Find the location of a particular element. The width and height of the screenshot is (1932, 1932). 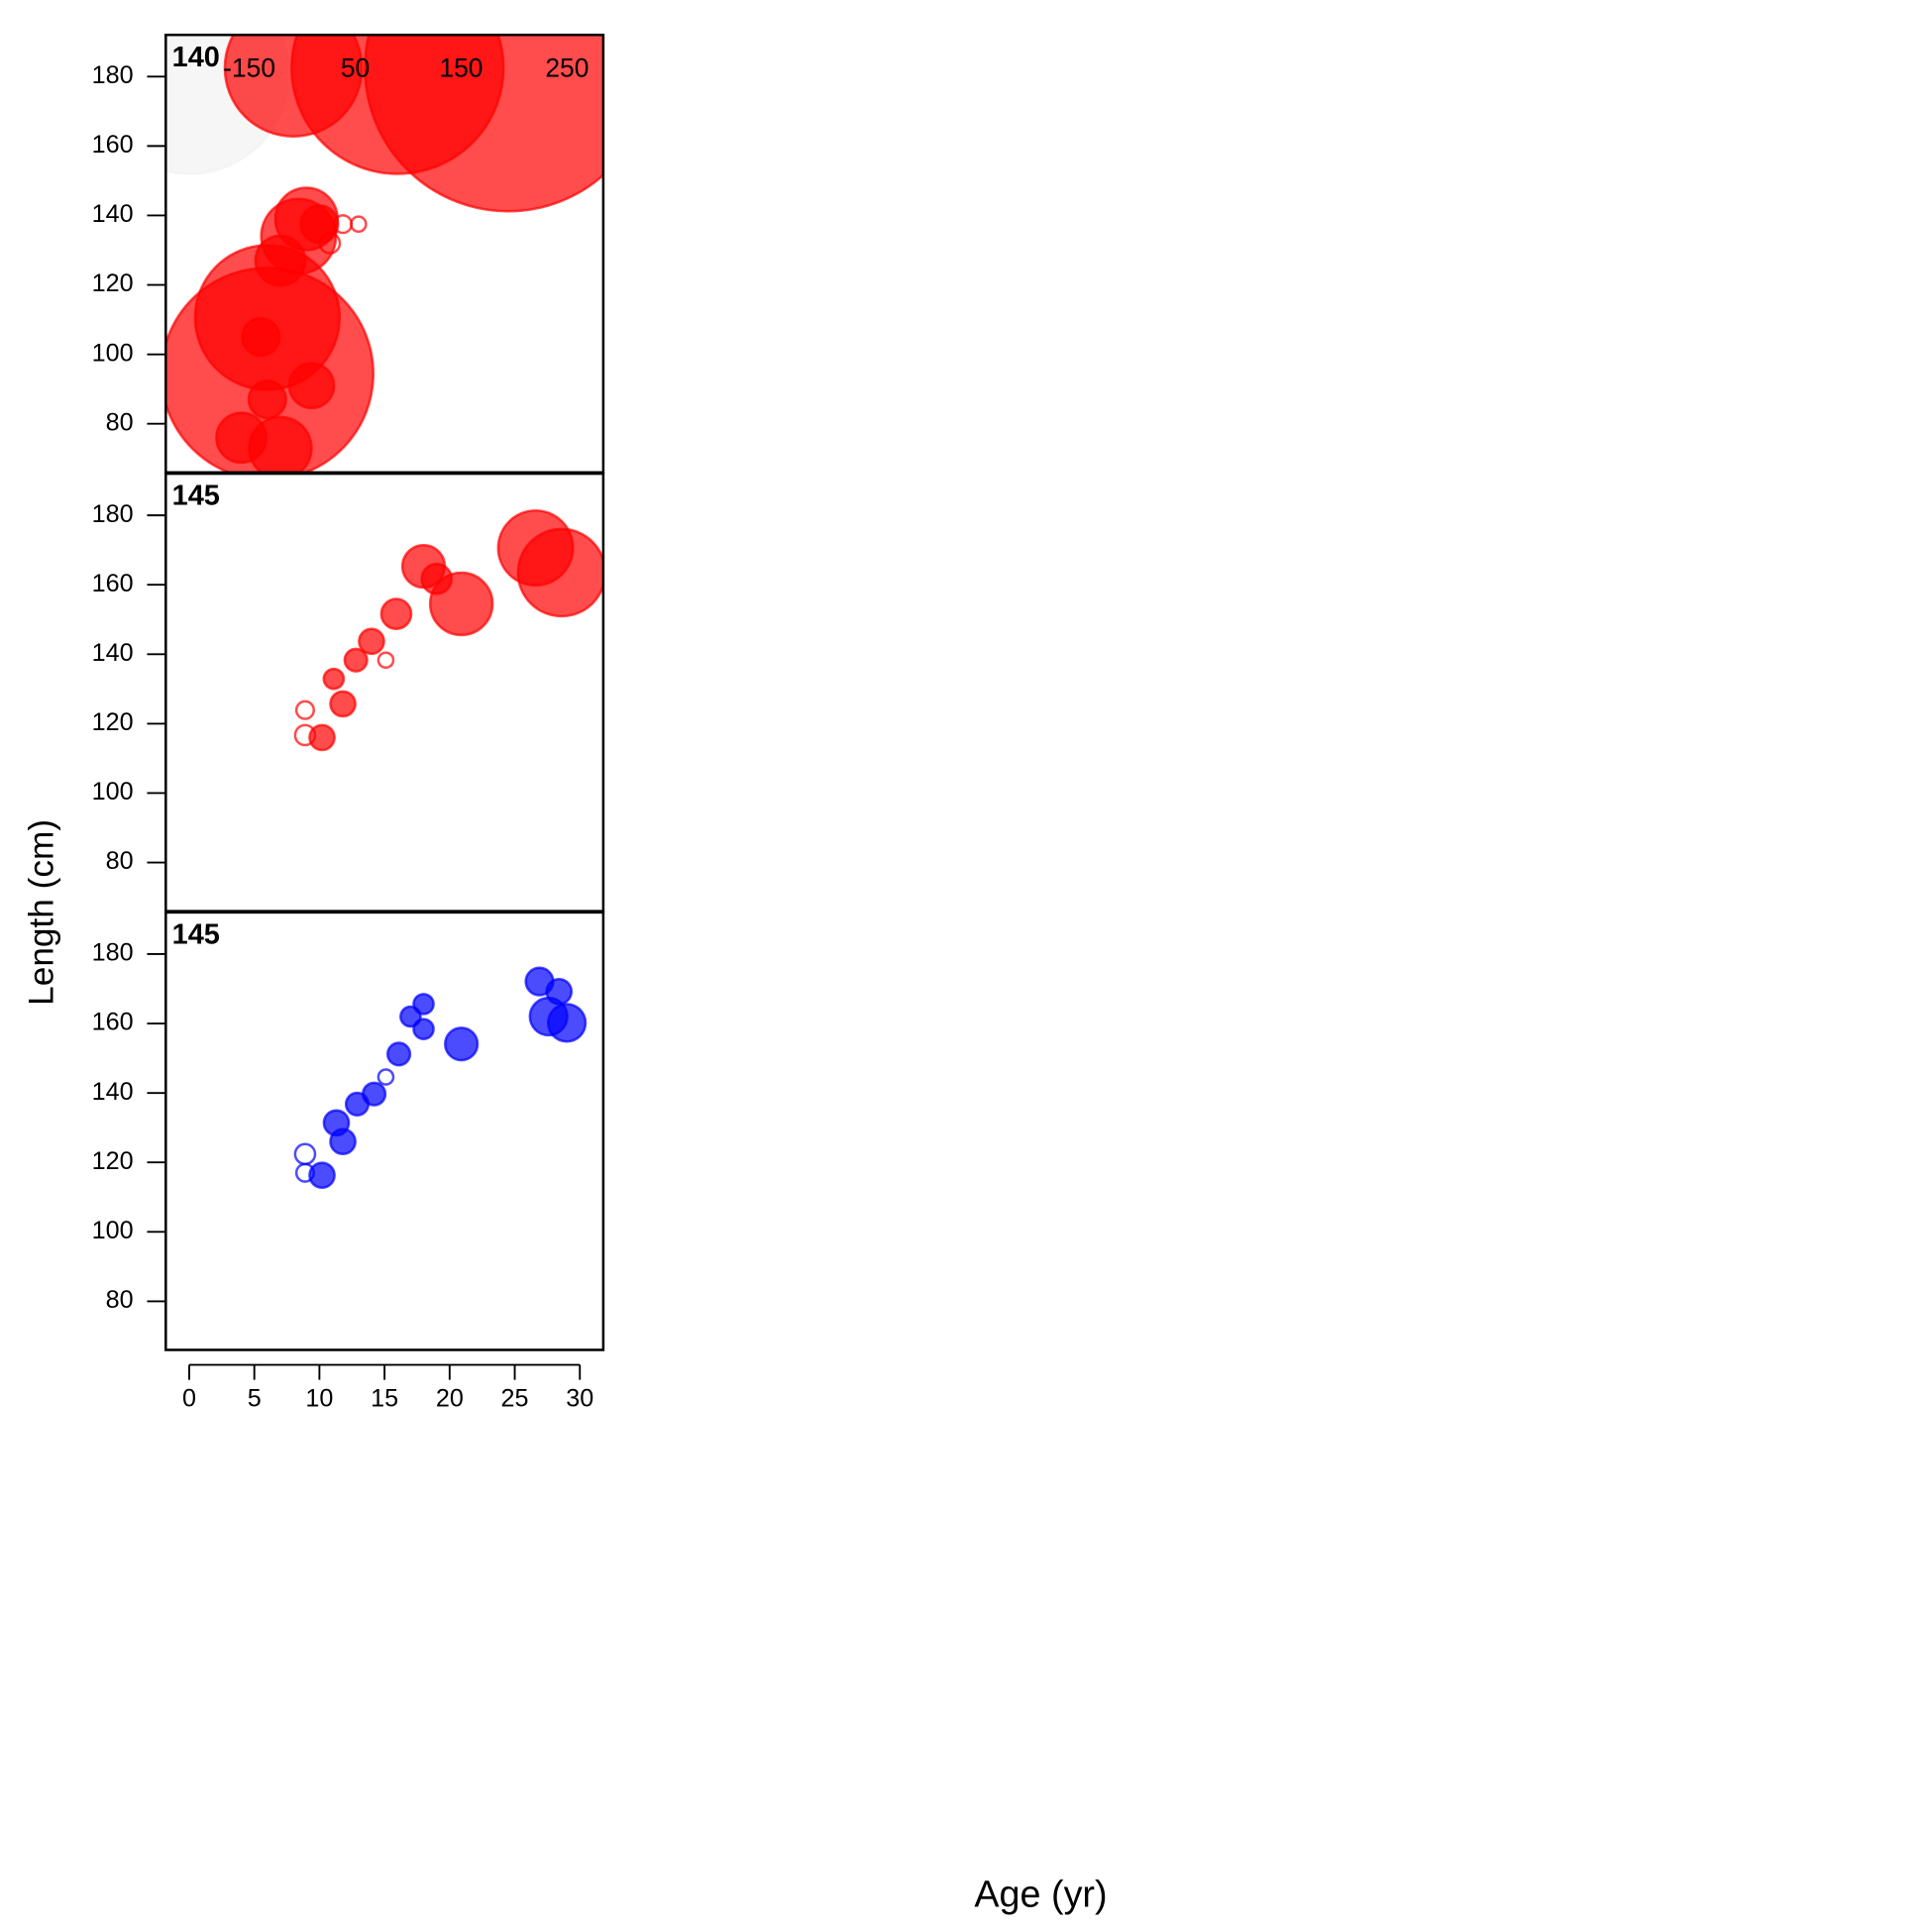

panel-label: 140 is located at coordinates (196, 58).